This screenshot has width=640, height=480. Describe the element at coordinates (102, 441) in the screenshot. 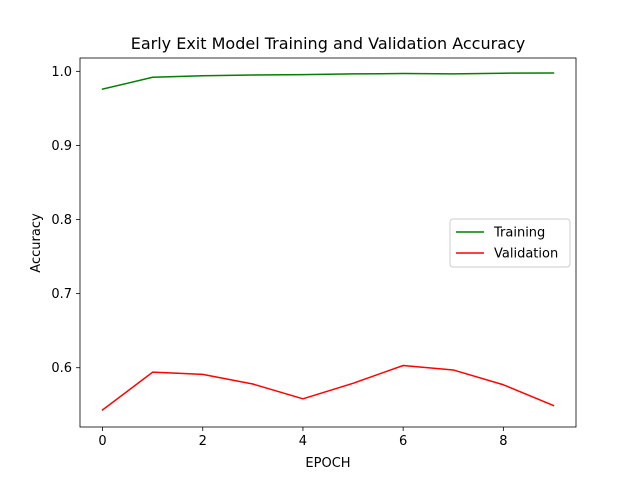

I see `x-tick-label: 0` at that location.